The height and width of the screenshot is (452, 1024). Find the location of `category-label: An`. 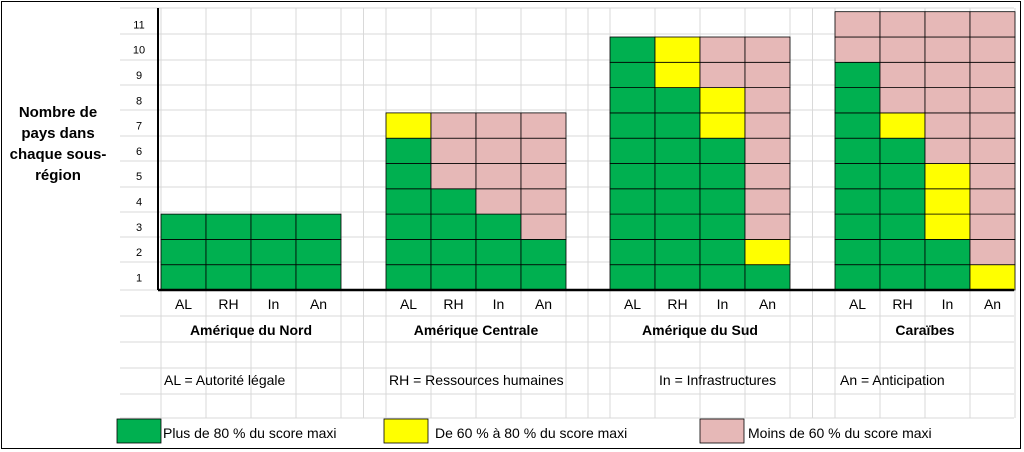

category-label: An is located at coordinates (543, 304).